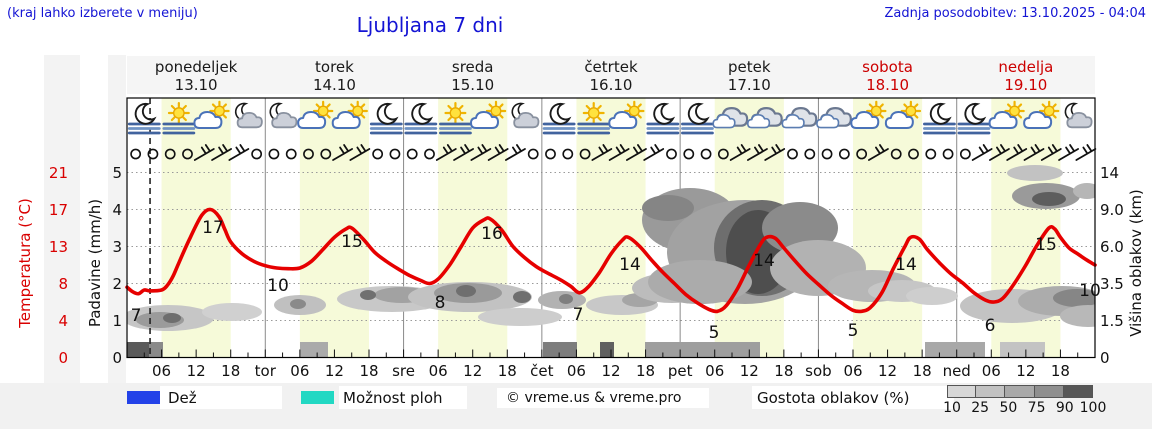 This screenshot has width=1152, height=443. I want to click on wind-row, so click(613, 152).